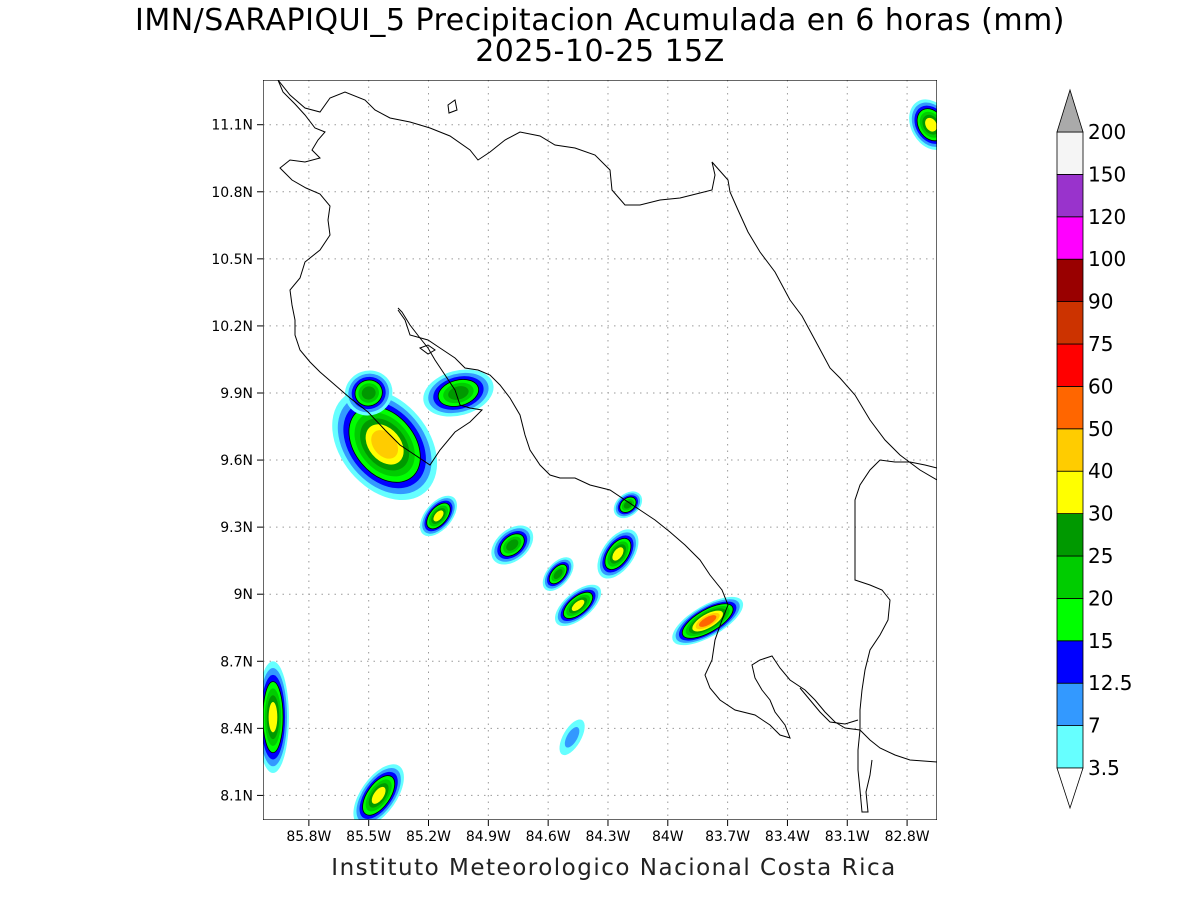  What do you see at coordinates (488, 837) in the screenshot?
I see `lon-tick-label: 84.9W` at bounding box center [488, 837].